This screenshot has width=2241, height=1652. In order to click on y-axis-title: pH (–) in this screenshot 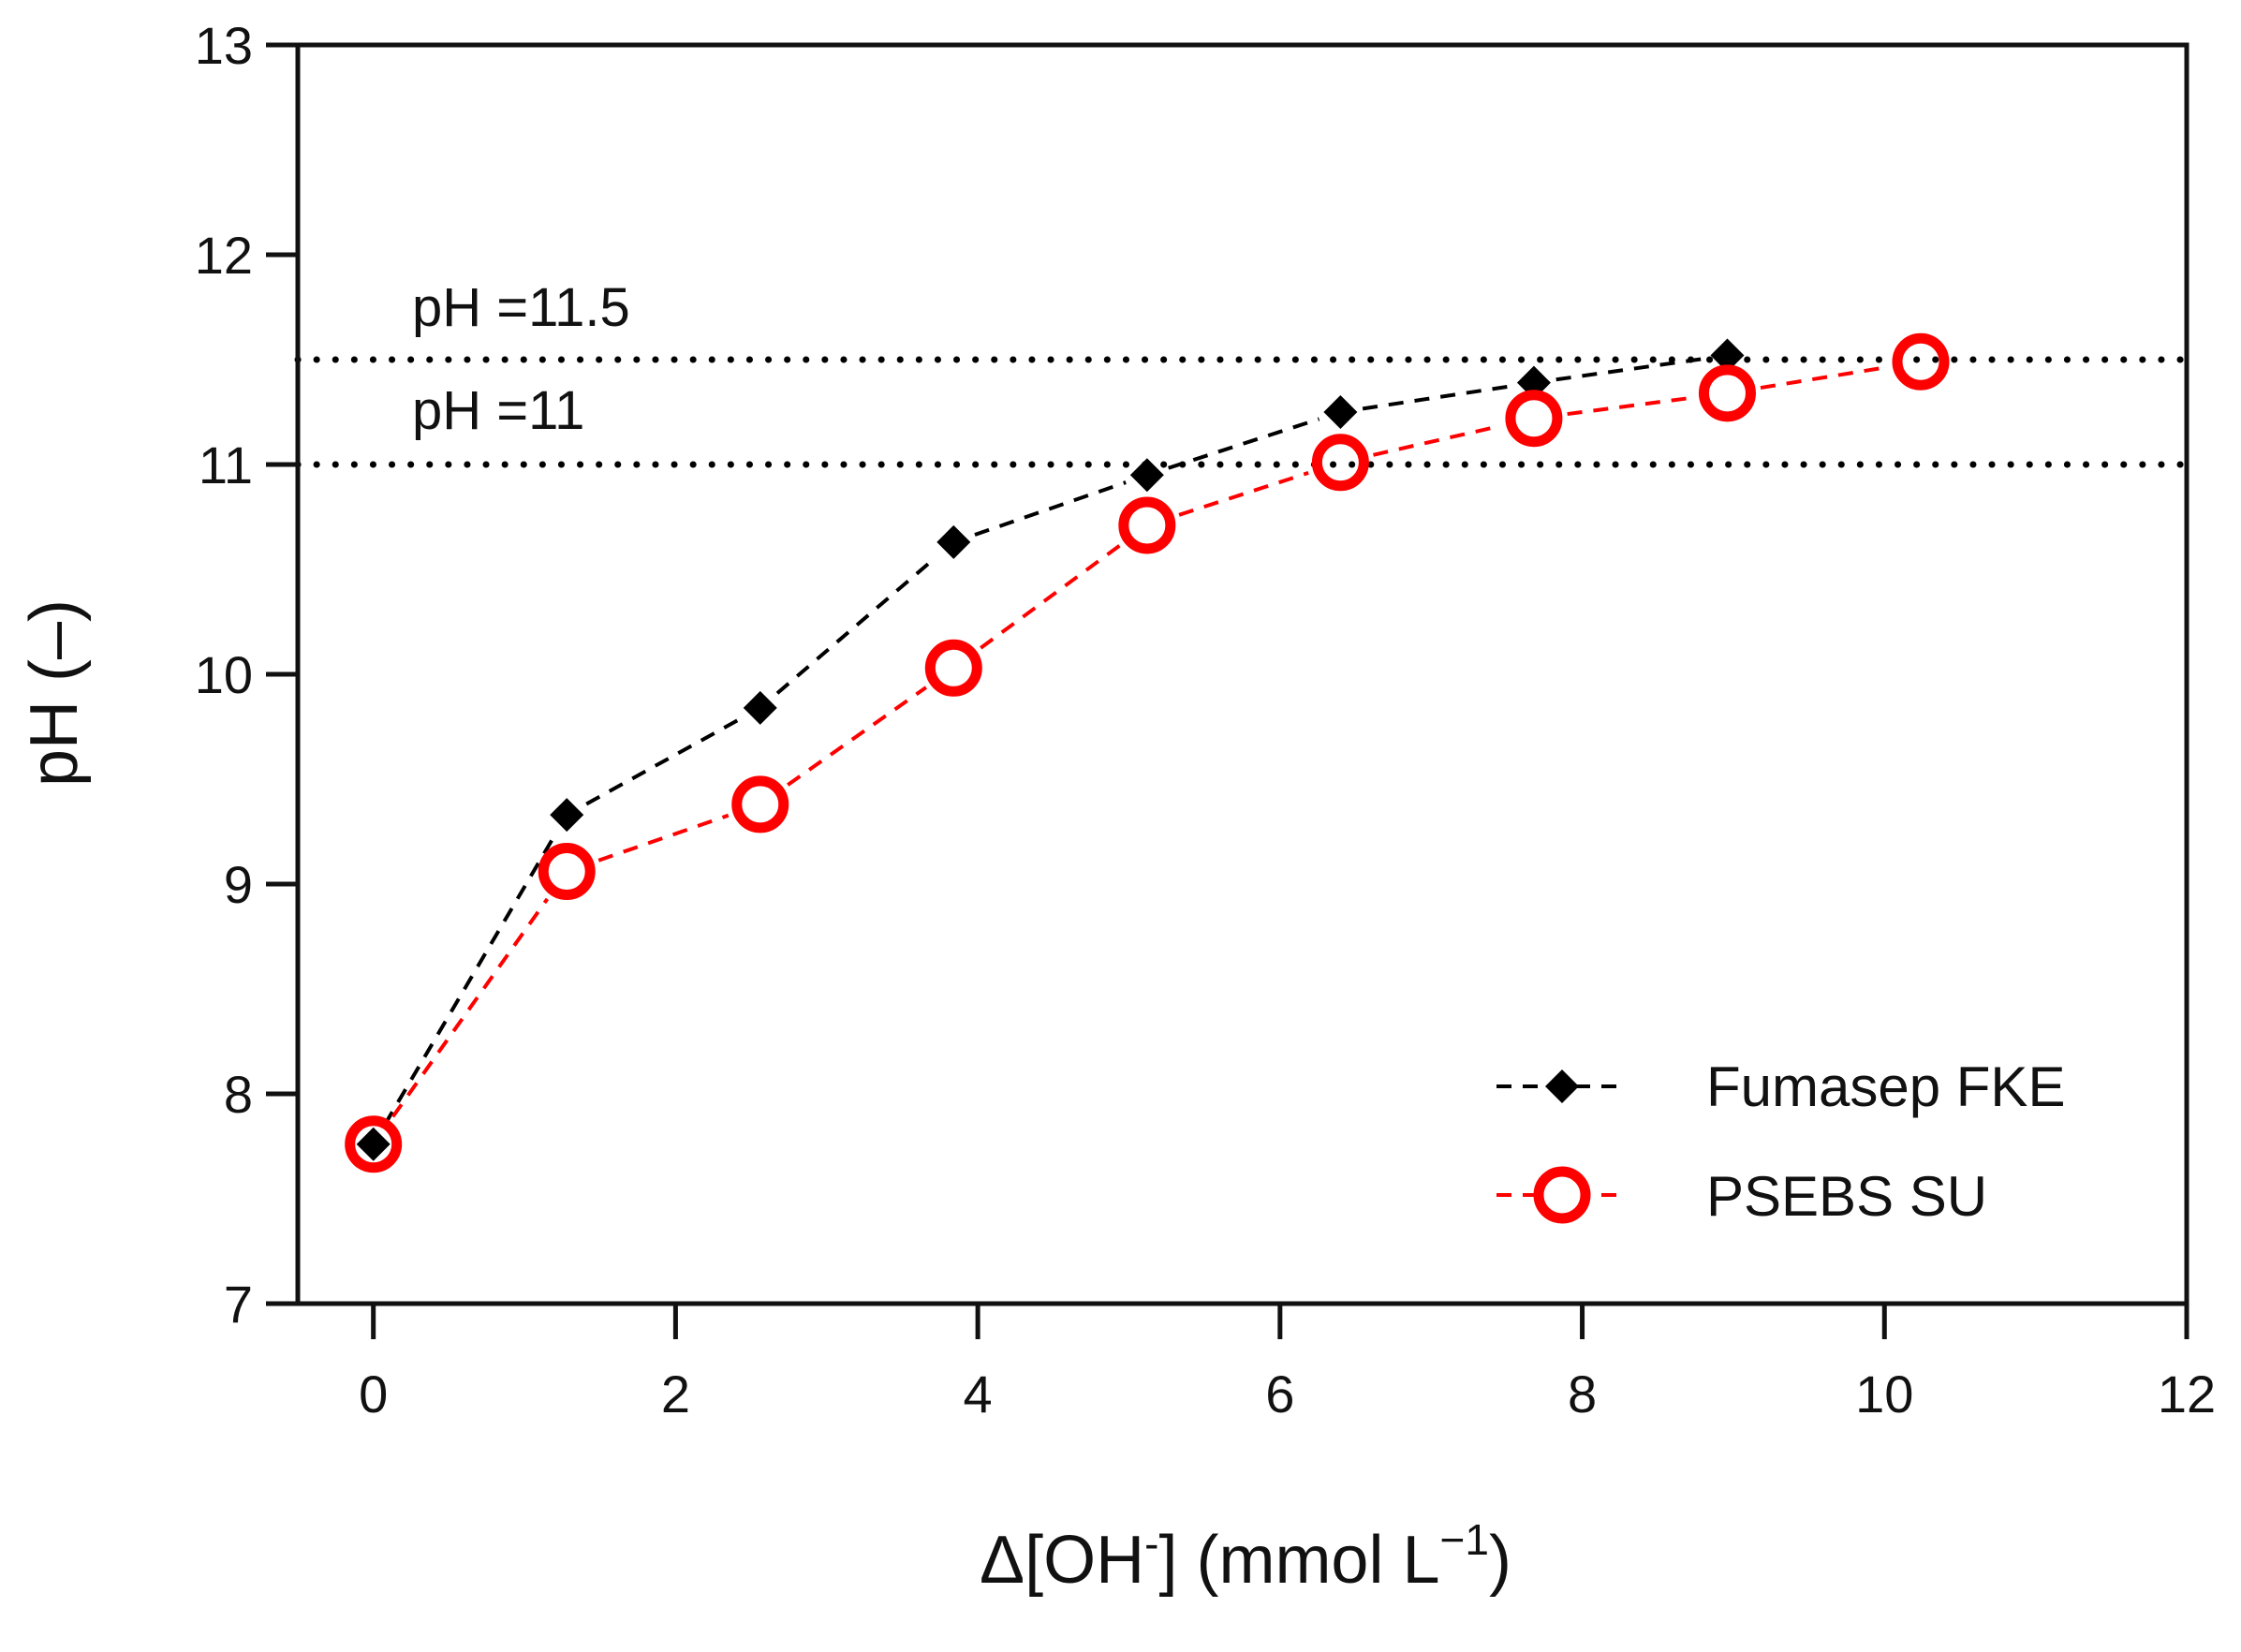, I will do `click(55, 693)`.